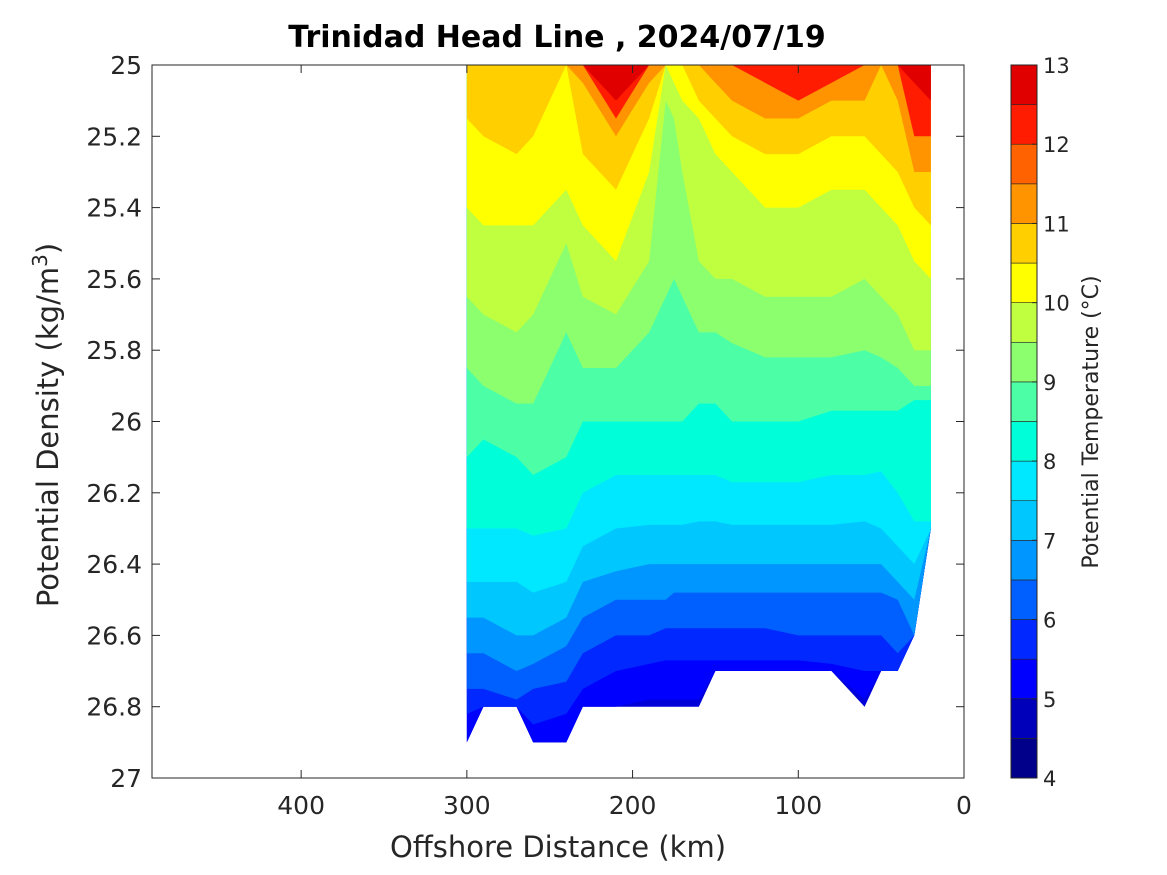 This screenshot has height=875, width=1167. What do you see at coordinates (1056, 224) in the screenshot?
I see `colorbar-tick-label: 11` at bounding box center [1056, 224].